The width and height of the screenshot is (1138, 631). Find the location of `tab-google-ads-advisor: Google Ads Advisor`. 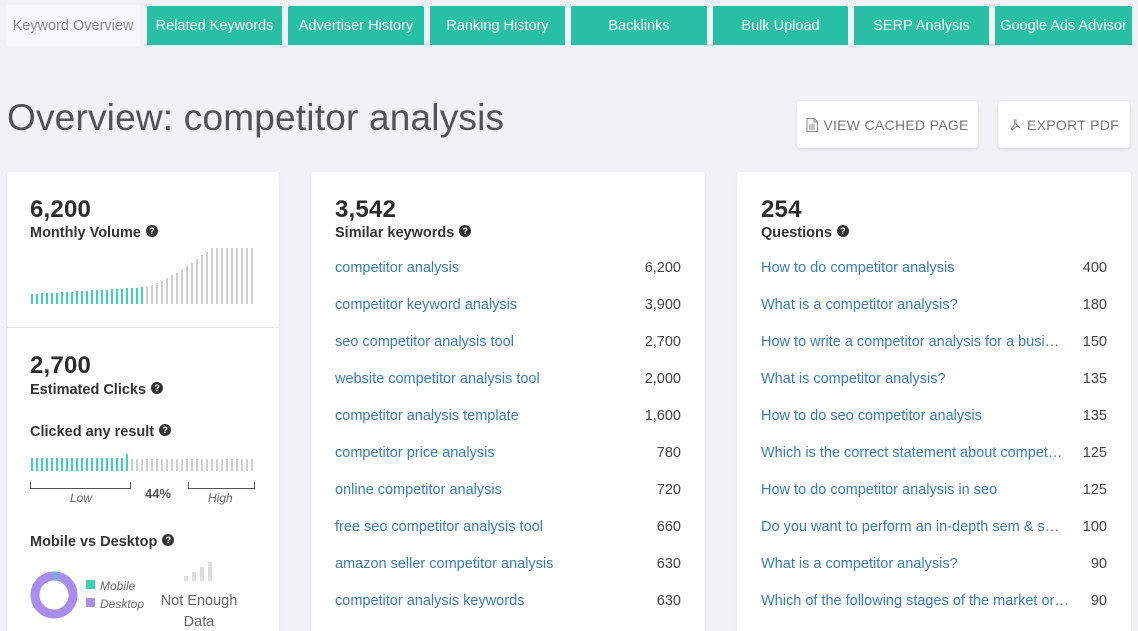

tab-google-ads-advisor: Google Ads Advisor is located at coordinates (1063, 25).